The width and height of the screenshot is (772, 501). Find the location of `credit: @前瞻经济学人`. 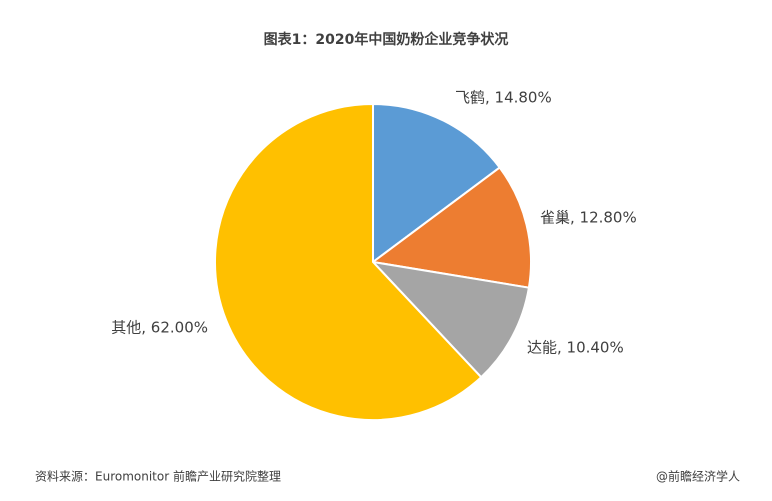

credit: @前瞻经济学人 is located at coordinates (698, 476).